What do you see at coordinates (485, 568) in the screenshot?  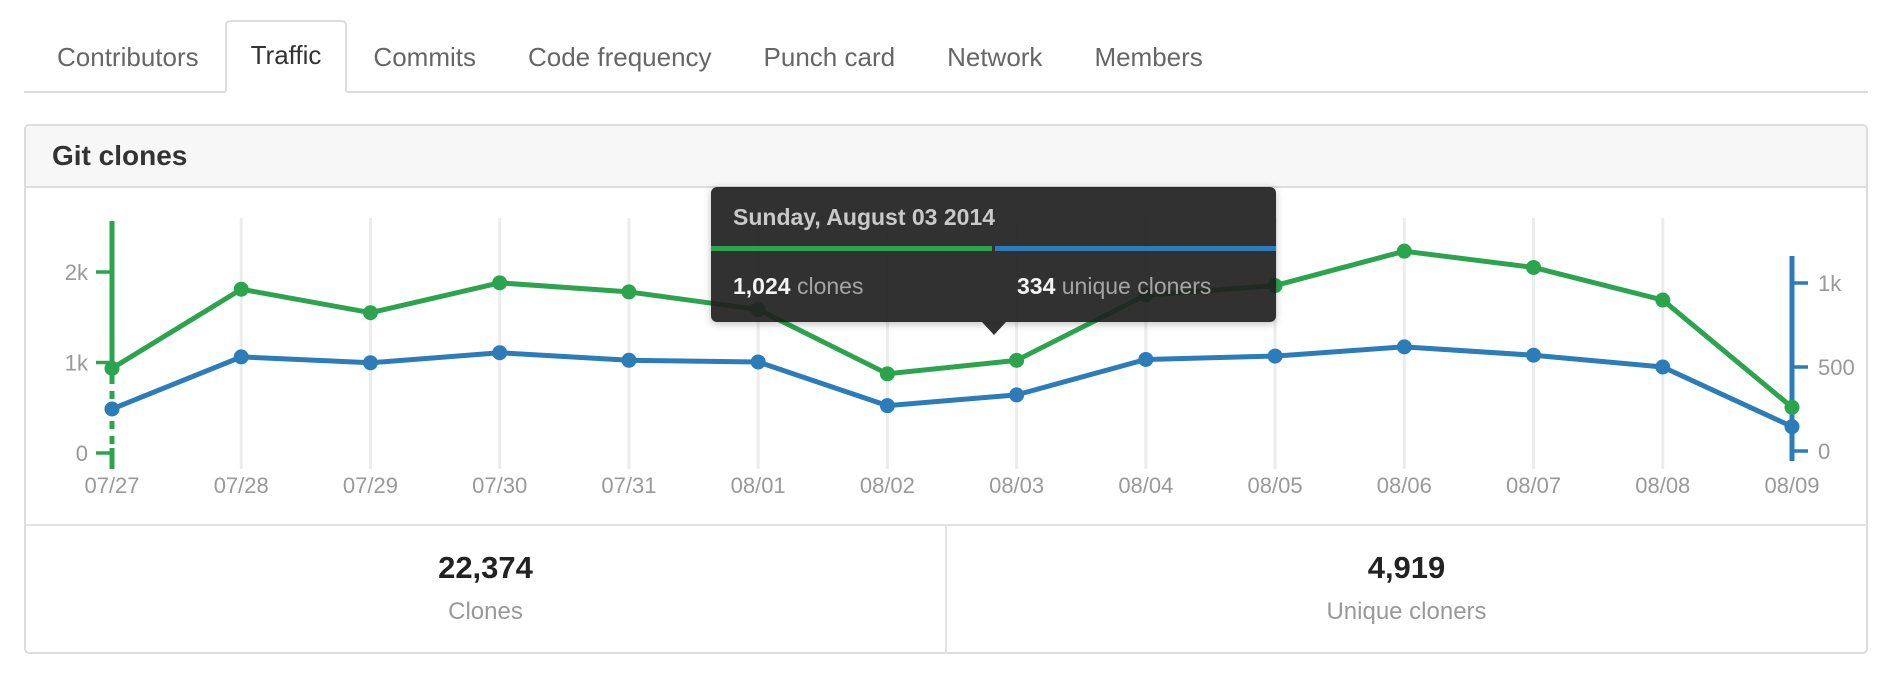 I see `clones-total-value: 22,374` at bounding box center [485, 568].